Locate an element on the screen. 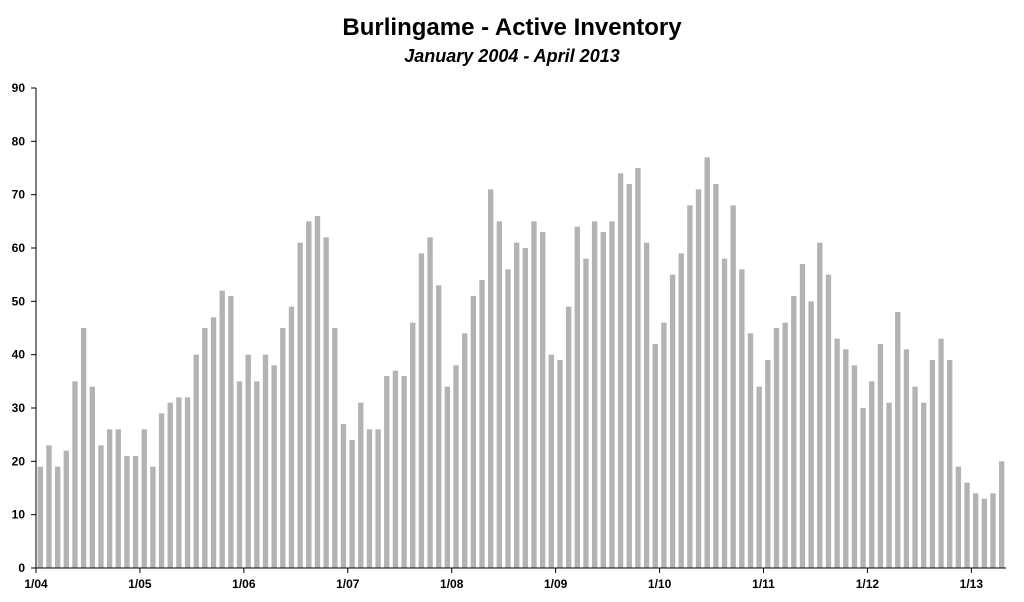 This screenshot has height=602, width=1024. x-tick-label: 1/08 is located at coordinates (452, 584).